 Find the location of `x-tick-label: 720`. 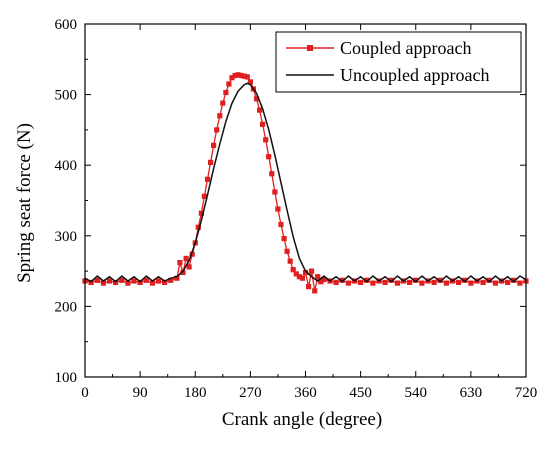

x-tick-label: 720 is located at coordinates (526, 393).